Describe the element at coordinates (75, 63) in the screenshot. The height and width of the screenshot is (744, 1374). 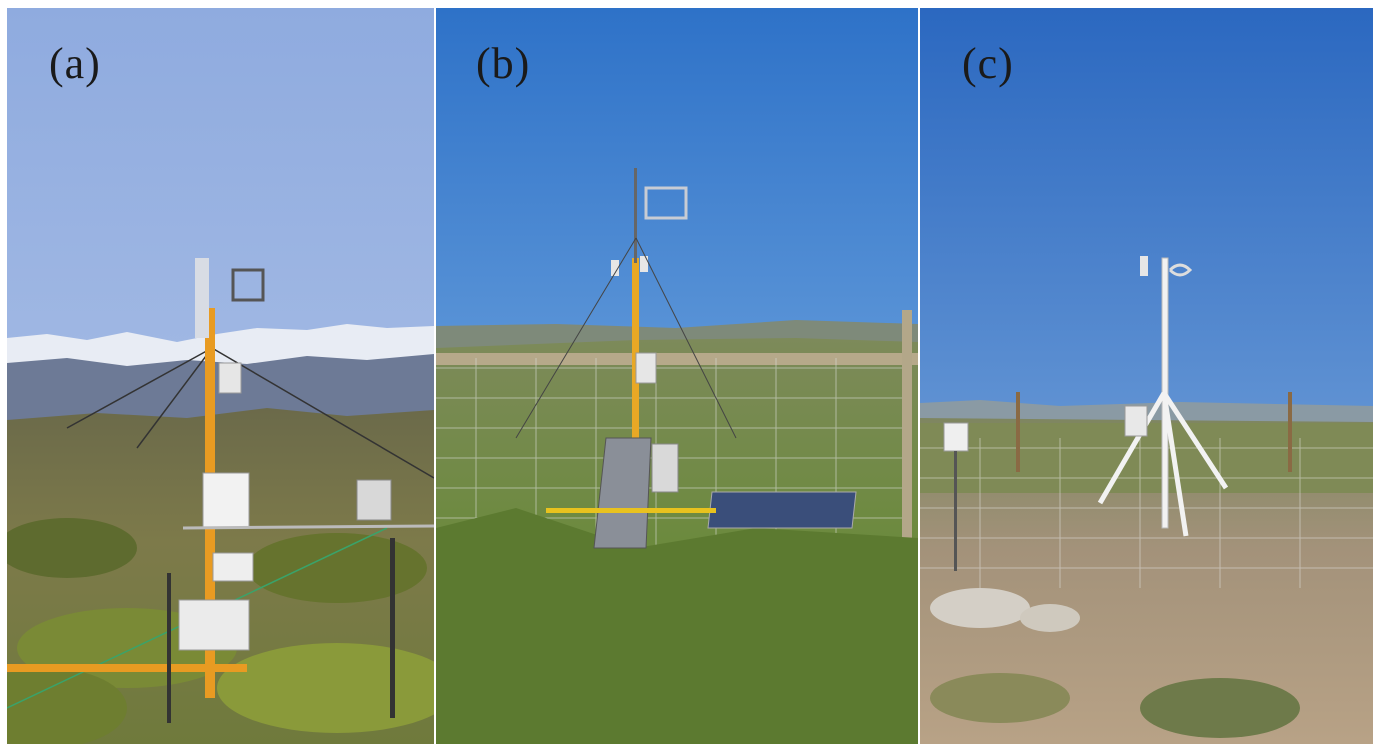
I see `panel-label-a: (a)` at that location.